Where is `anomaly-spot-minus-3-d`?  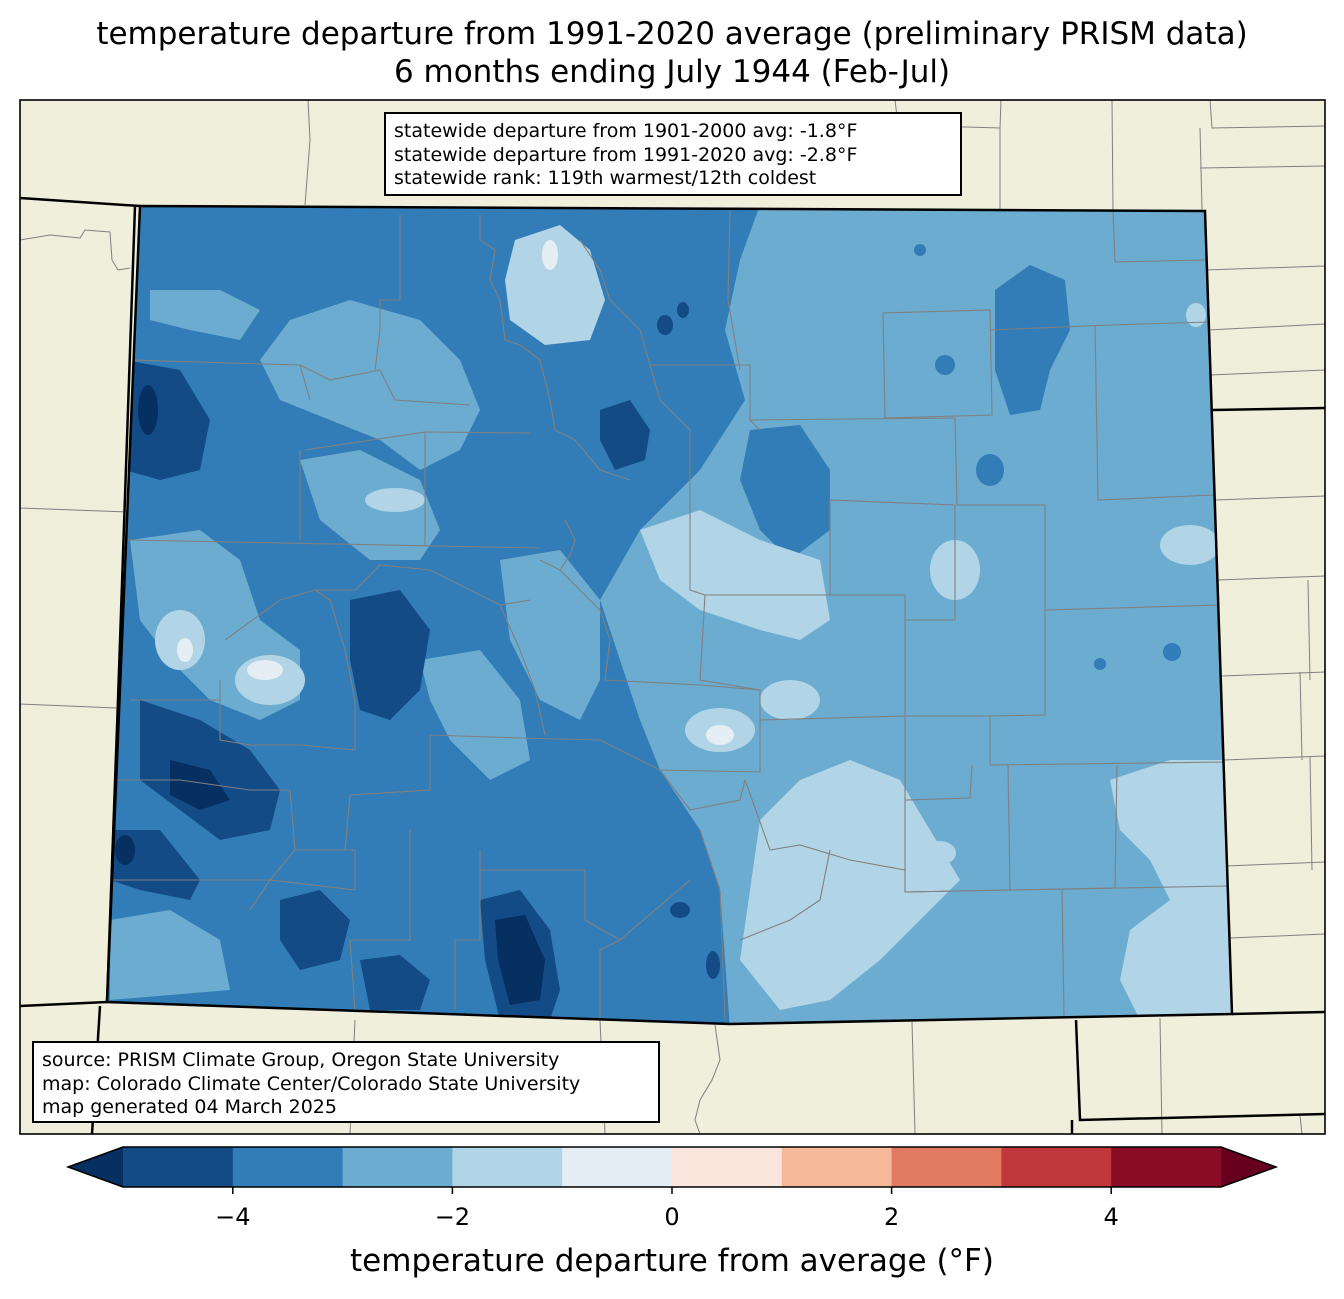 anomaly-spot-minus-3-d is located at coordinates (1100, 664).